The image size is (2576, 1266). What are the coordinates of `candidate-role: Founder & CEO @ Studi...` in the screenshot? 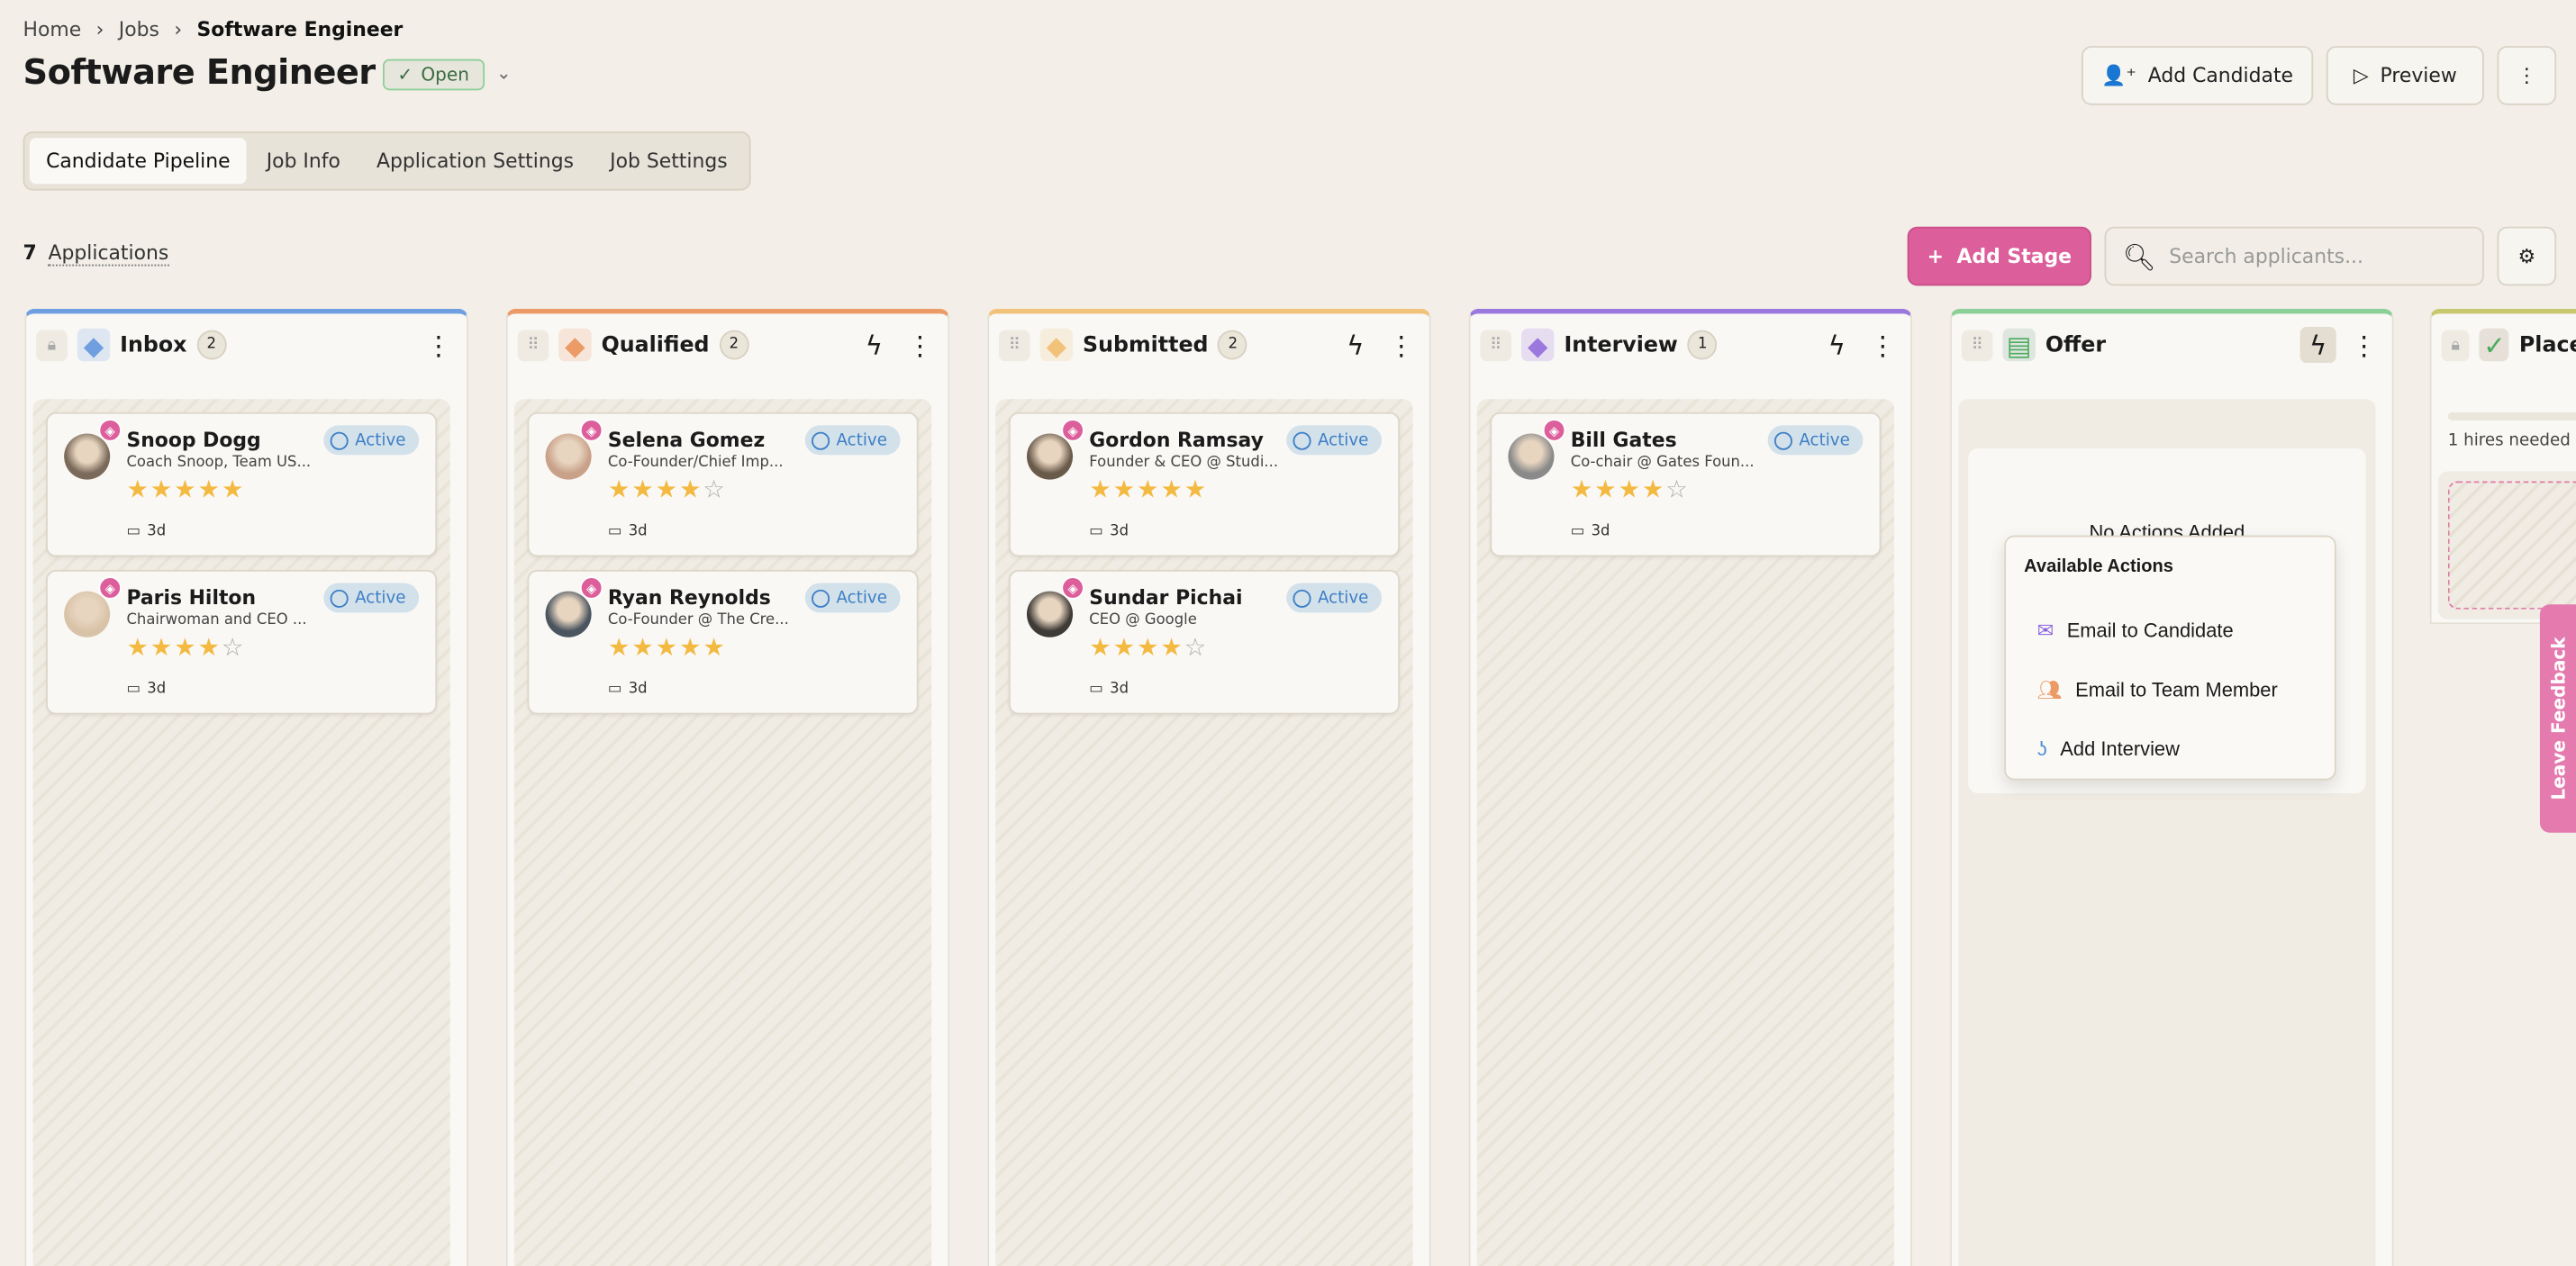 It's located at (1184, 464).